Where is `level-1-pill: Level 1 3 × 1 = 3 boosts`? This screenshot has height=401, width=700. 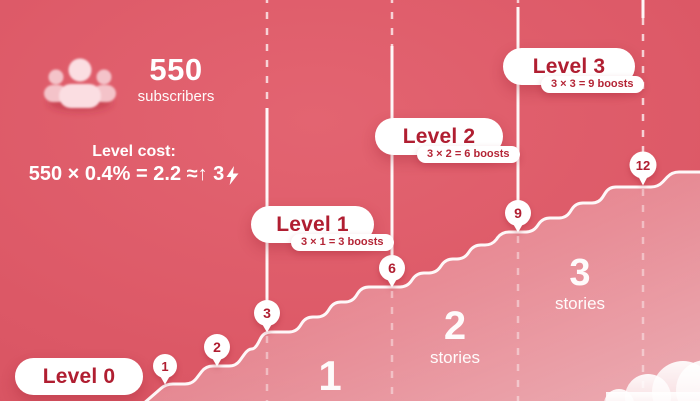
level-1-pill: Level 1 3 × 1 = 3 boosts is located at coordinates (322, 228).